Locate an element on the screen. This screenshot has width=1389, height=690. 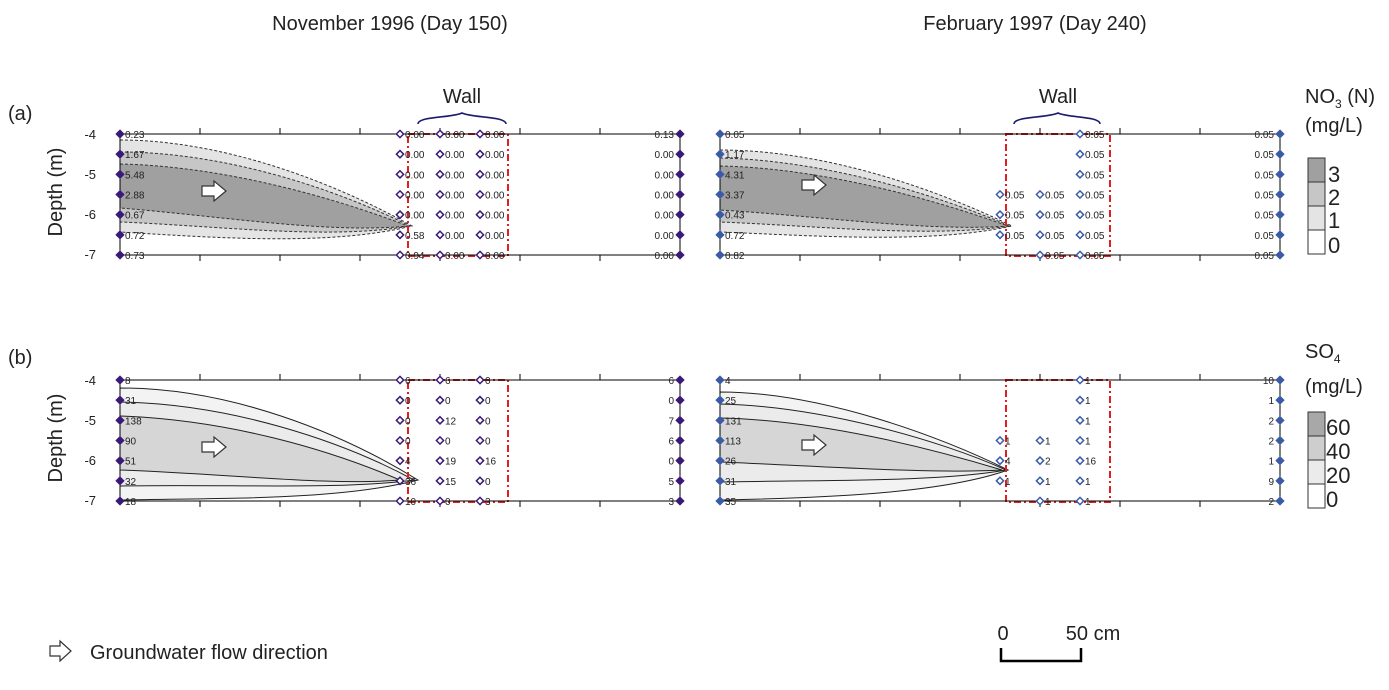
wall-label: Wall is located at coordinates (462, 97).